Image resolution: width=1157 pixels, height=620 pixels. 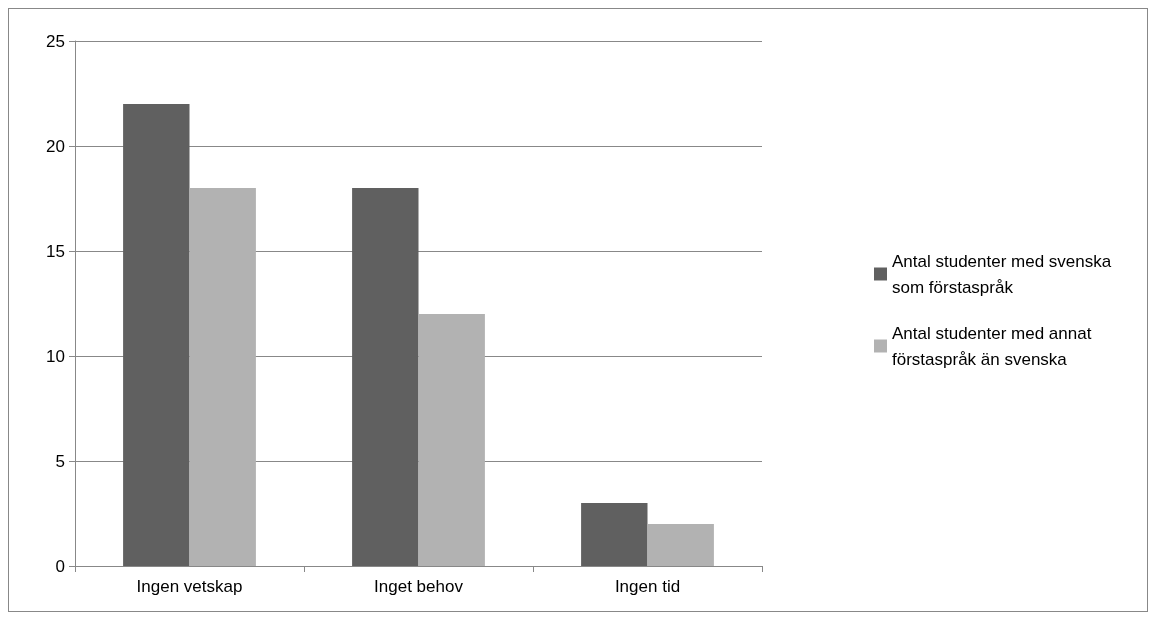 I want to click on legend-label: Antal studenter med annat förstaspråk än svenska, so click(x=994, y=346).